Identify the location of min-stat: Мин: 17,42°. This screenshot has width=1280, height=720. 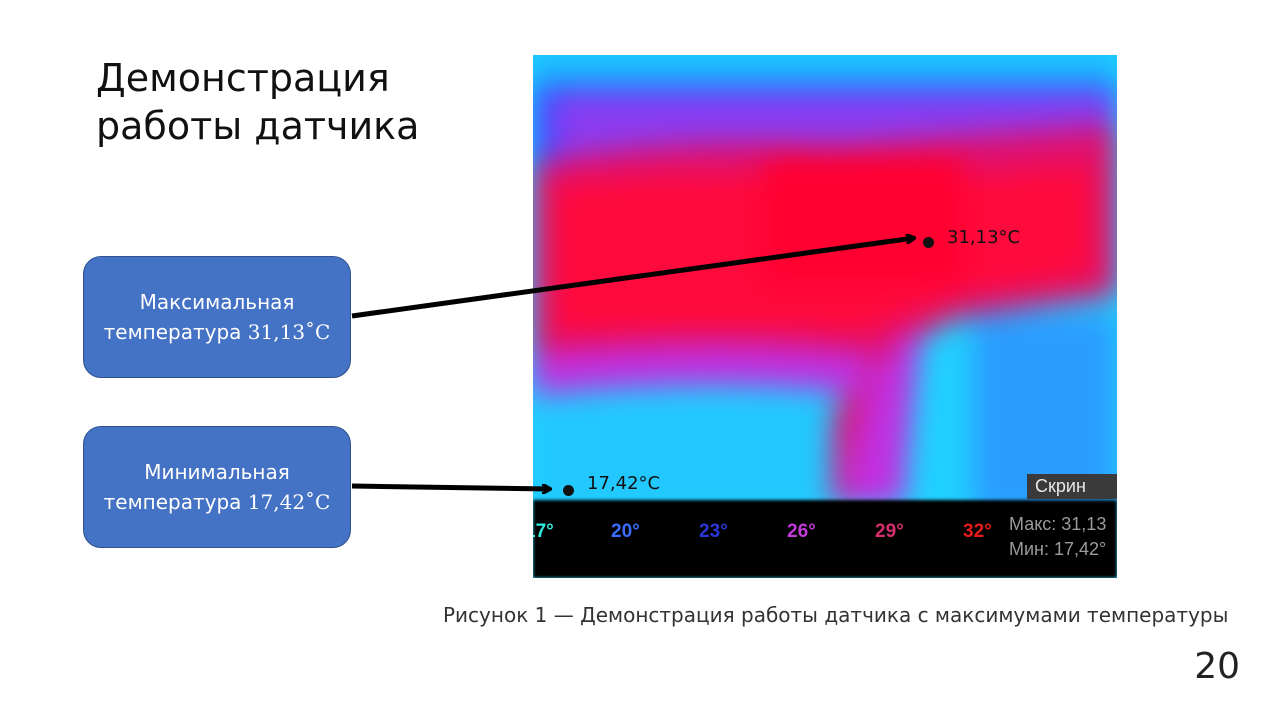
(1058, 549).